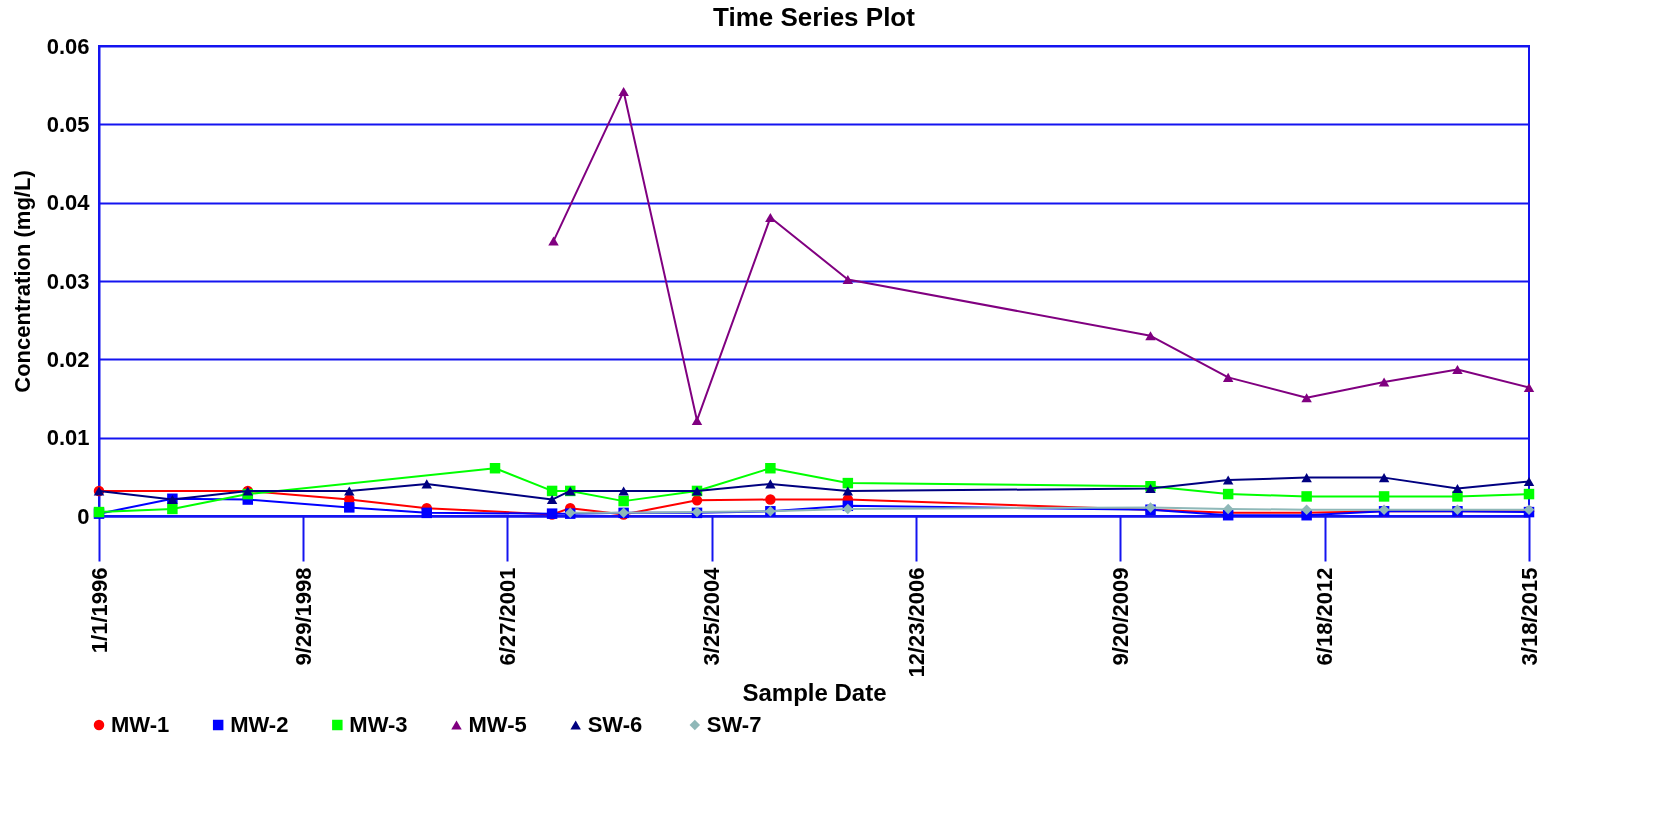  What do you see at coordinates (734, 724) in the screenshot?
I see `legend-label: SW-7` at bounding box center [734, 724].